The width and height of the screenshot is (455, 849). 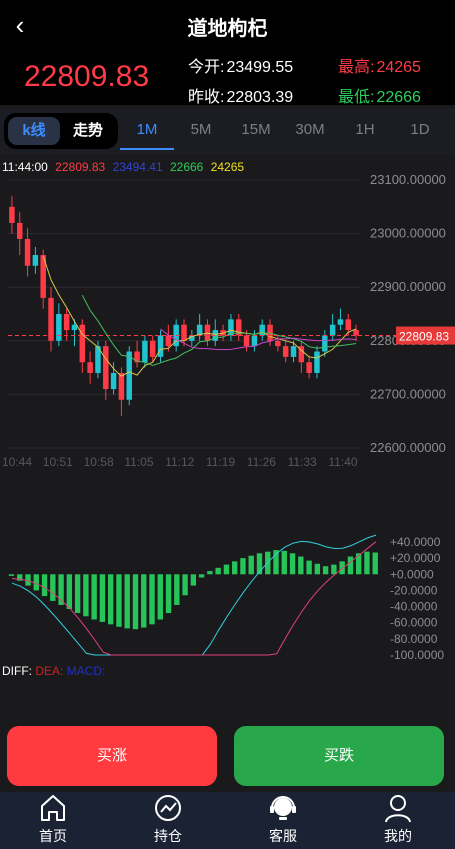 I want to click on legend-value-3: 22666, so click(x=186, y=167).